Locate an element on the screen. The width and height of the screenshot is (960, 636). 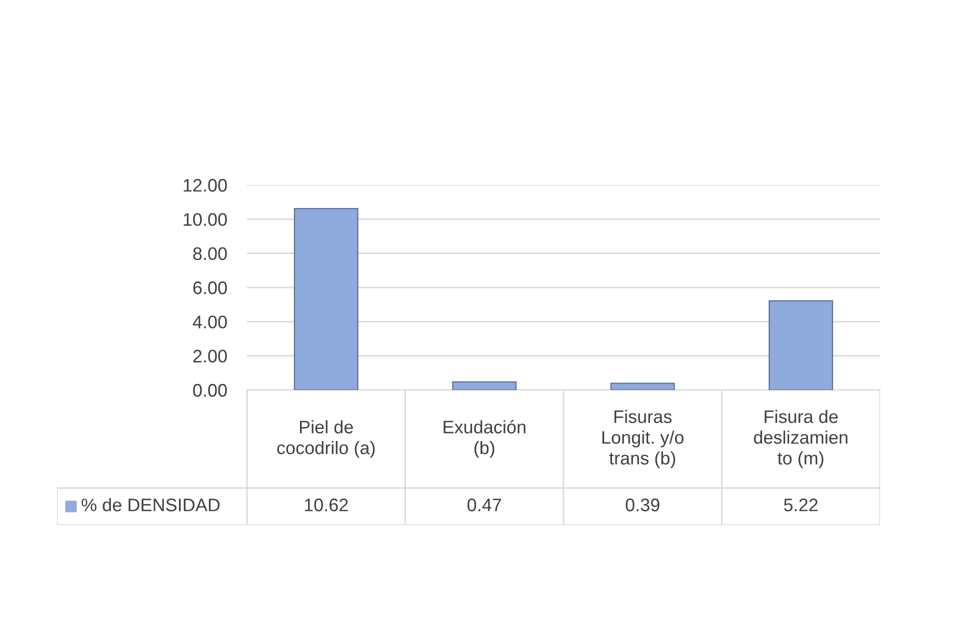
y-tick-label: 12.00 is located at coordinates (205, 185).